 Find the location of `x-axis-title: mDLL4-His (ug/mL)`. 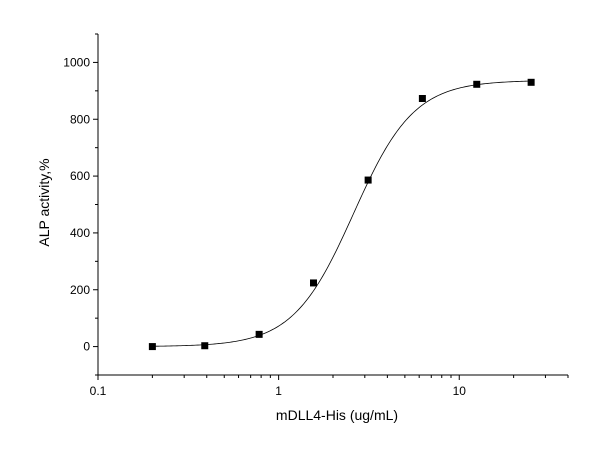

x-axis-title: mDLL4-His (ug/mL) is located at coordinates (337, 415).